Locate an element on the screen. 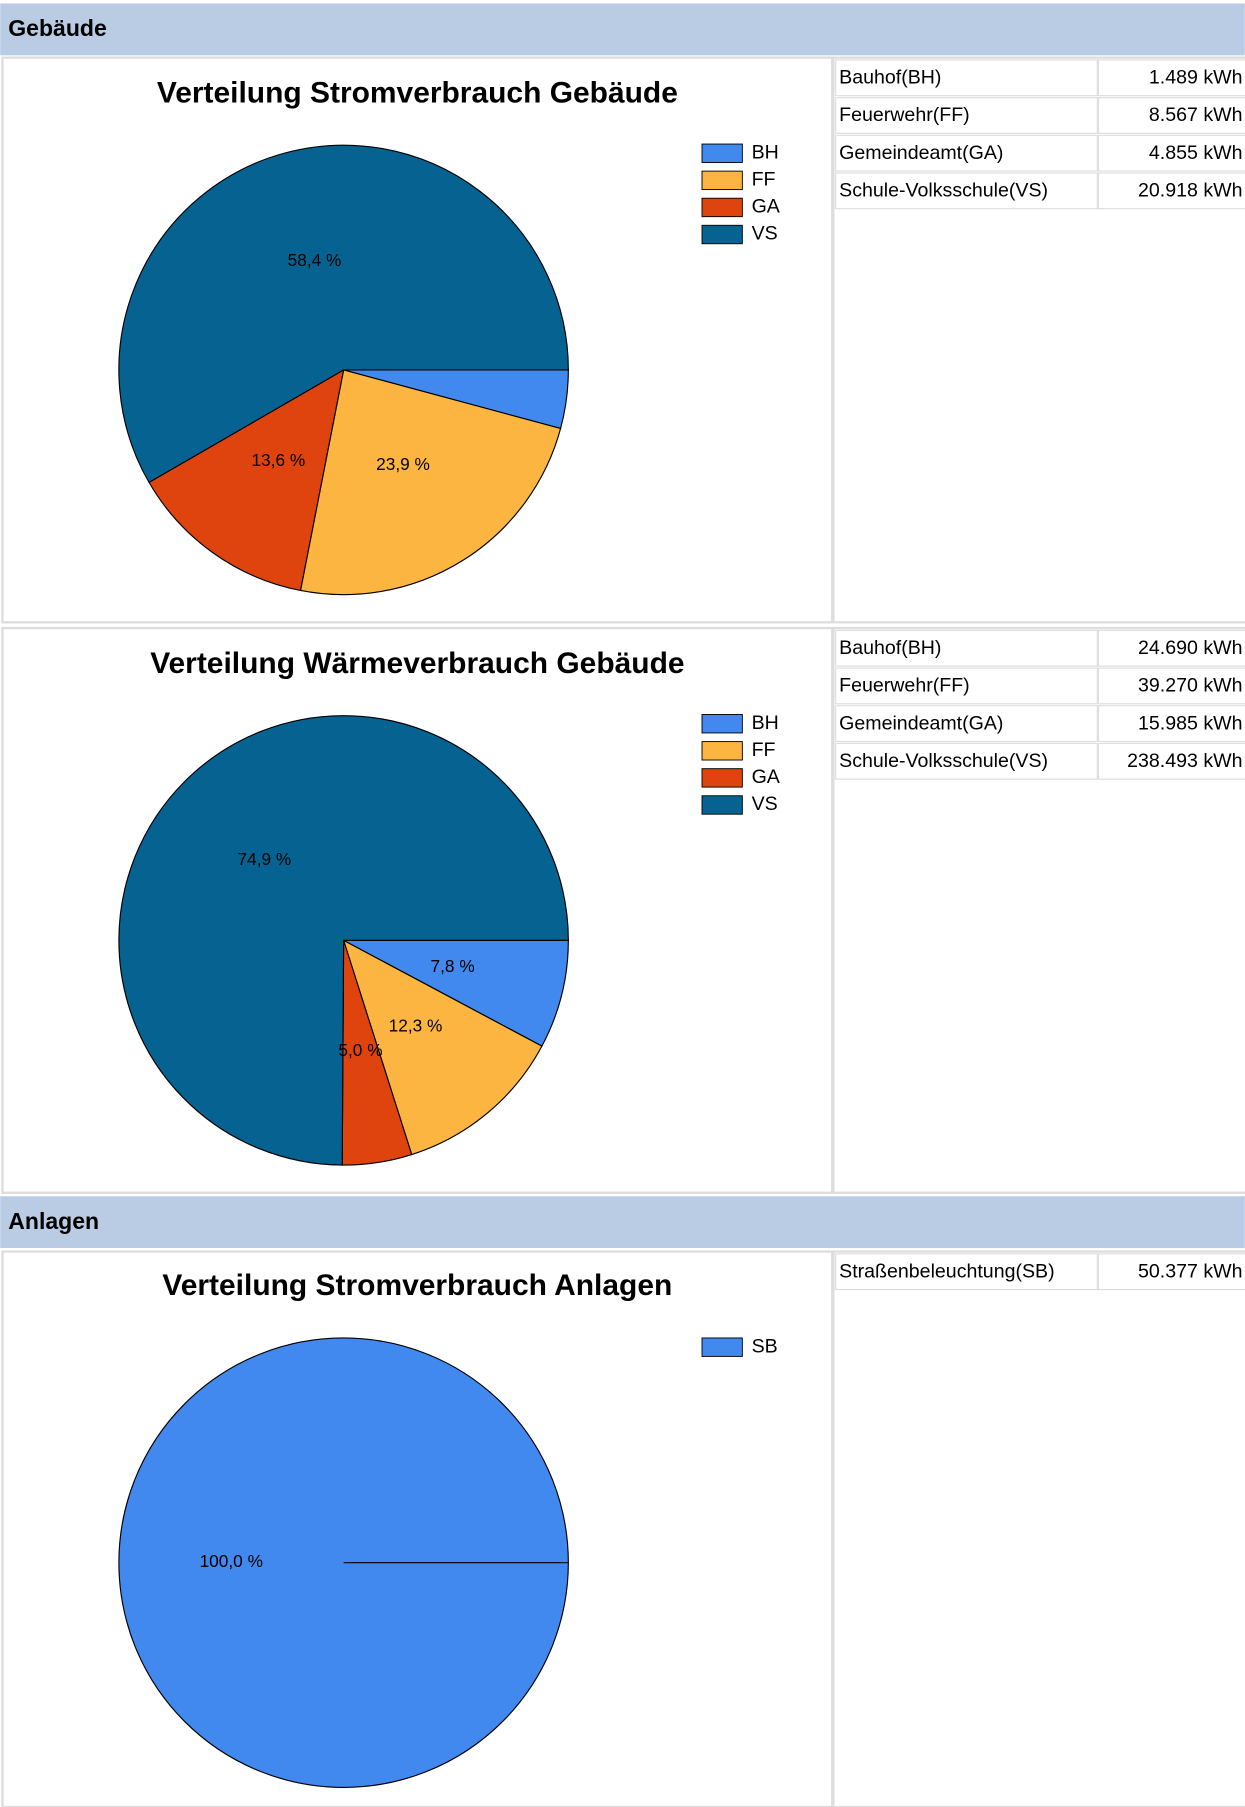 The width and height of the screenshot is (1245, 1807). table-panel is located at coordinates (1038, 1528).